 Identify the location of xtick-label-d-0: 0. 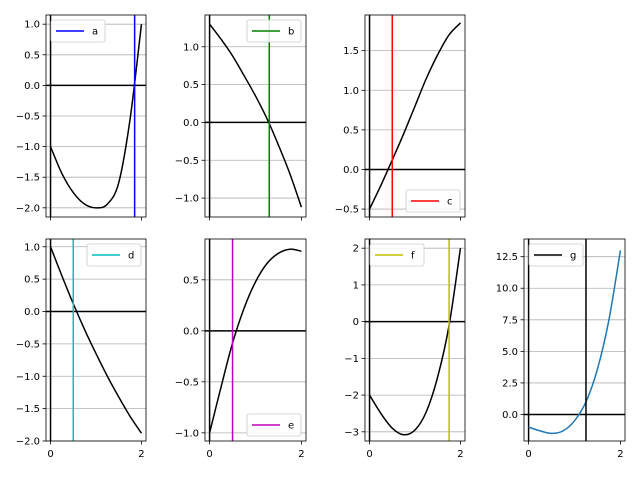
(50, 454).